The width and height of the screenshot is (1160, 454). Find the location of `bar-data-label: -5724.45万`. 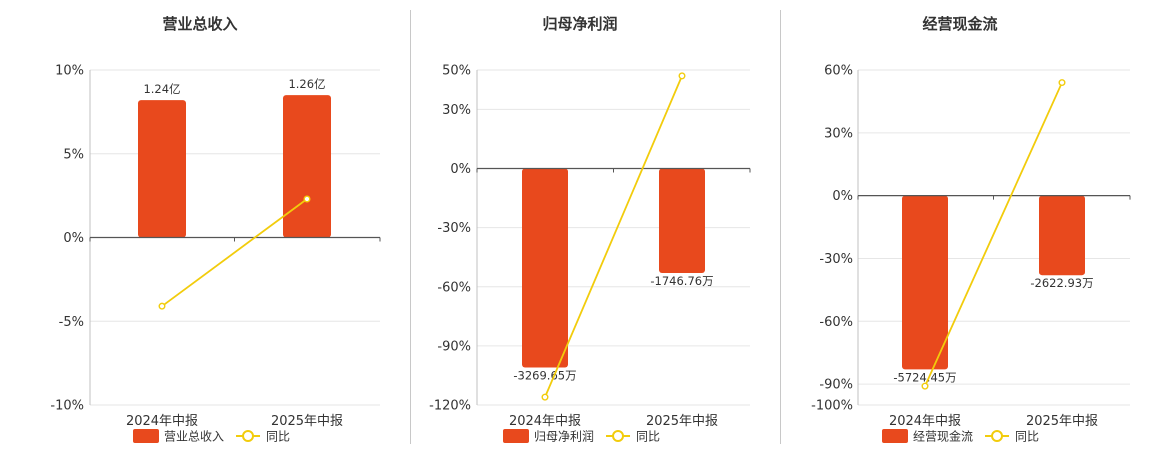

bar-data-label: -5724.45万 is located at coordinates (924, 377).